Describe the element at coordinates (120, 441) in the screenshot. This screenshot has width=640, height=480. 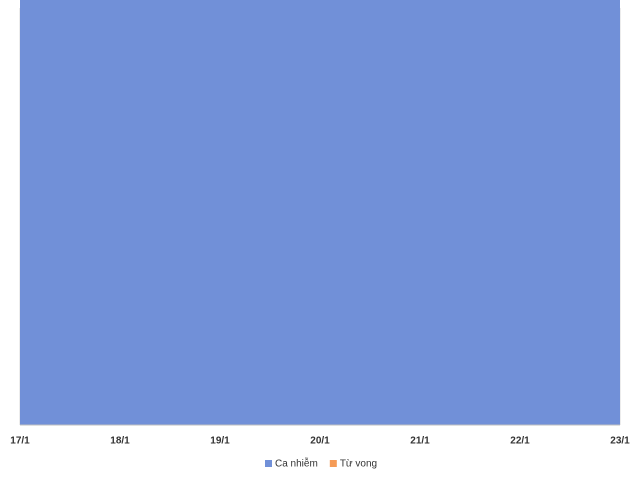
I see `x-tick-label: 18/1` at that location.